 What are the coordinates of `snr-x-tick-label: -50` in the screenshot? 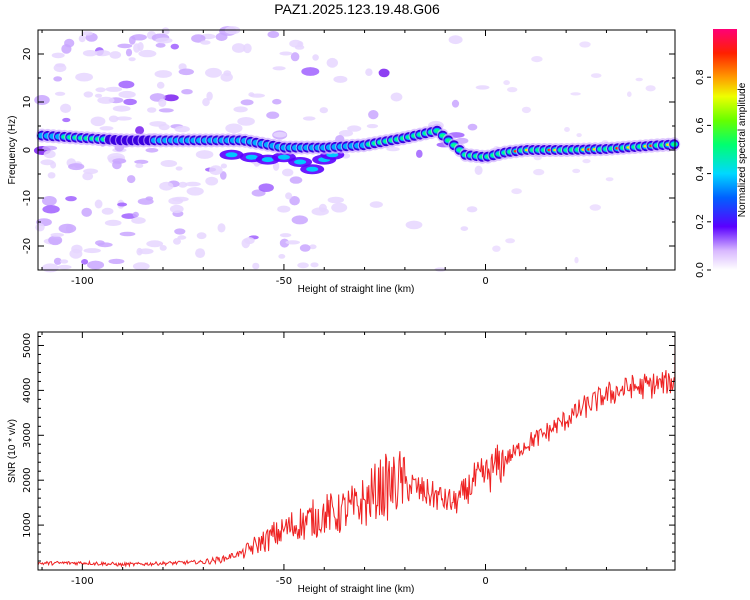 It's located at (284, 581).